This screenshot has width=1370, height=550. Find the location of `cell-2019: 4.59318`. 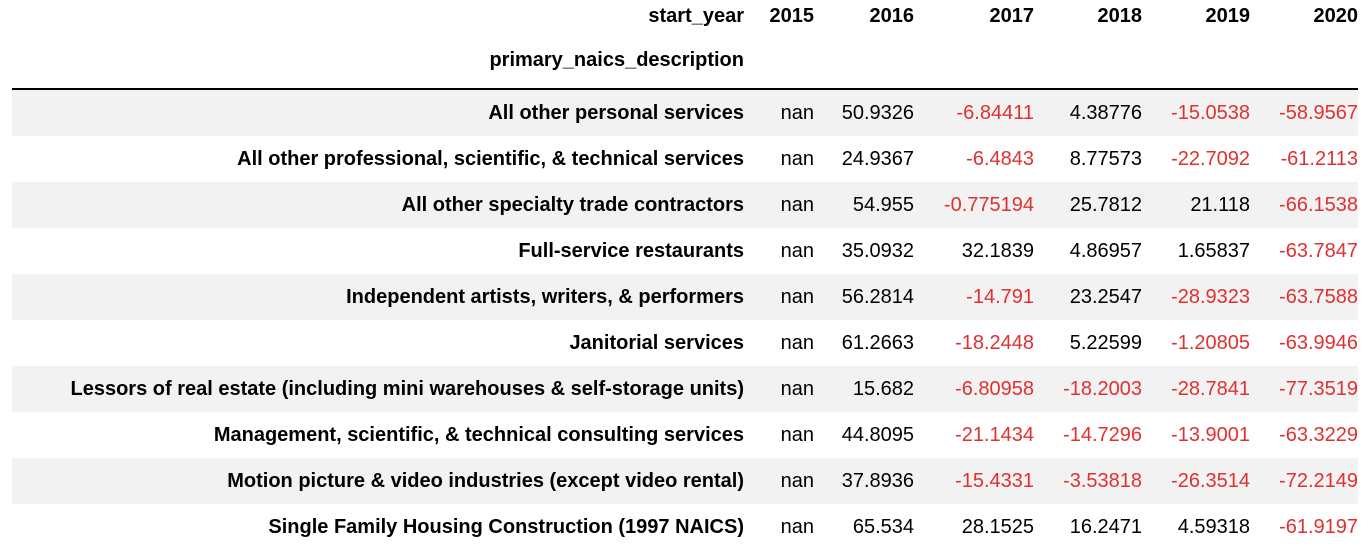

cell-2019: 4.59318 is located at coordinates (1213, 527).